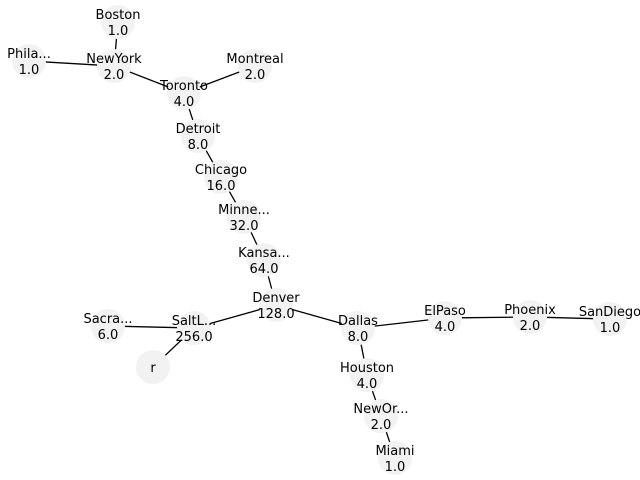 The height and width of the screenshot is (480, 640). Describe the element at coordinates (183, 86) in the screenshot. I see `node-name-toronto: Toronto` at that location.